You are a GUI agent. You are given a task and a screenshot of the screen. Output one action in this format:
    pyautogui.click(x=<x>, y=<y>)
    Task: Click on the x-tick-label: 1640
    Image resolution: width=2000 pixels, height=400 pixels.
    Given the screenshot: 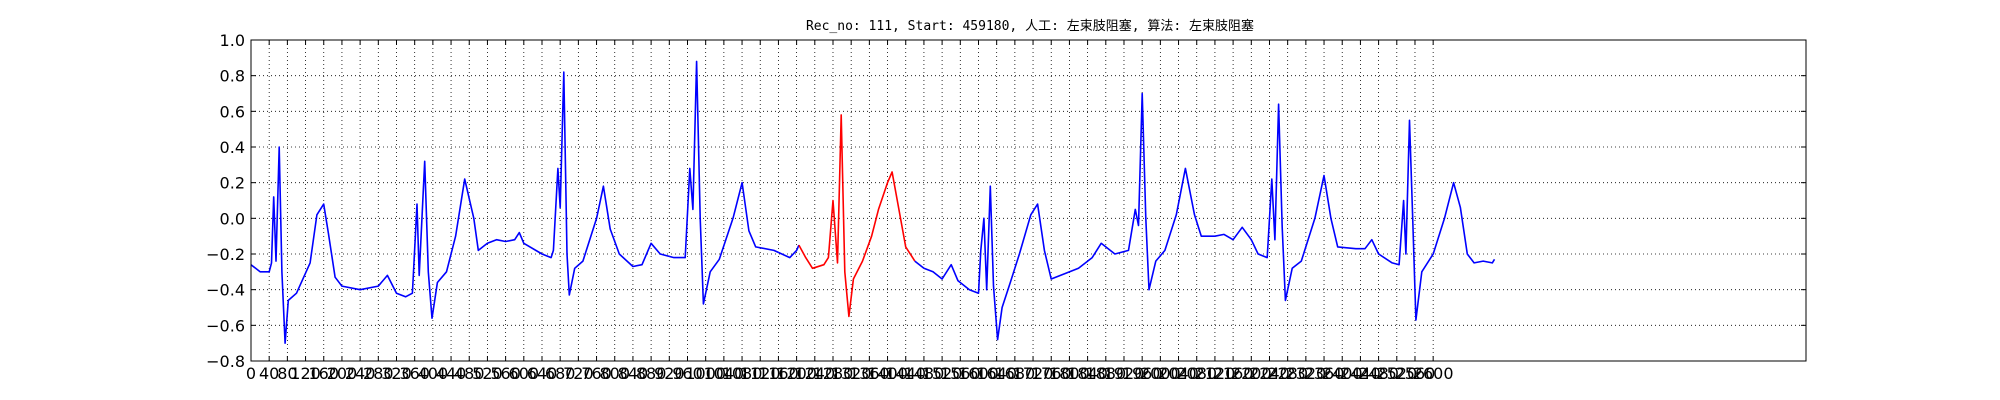 What is the action you would take?
    pyautogui.click(x=996, y=373)
    